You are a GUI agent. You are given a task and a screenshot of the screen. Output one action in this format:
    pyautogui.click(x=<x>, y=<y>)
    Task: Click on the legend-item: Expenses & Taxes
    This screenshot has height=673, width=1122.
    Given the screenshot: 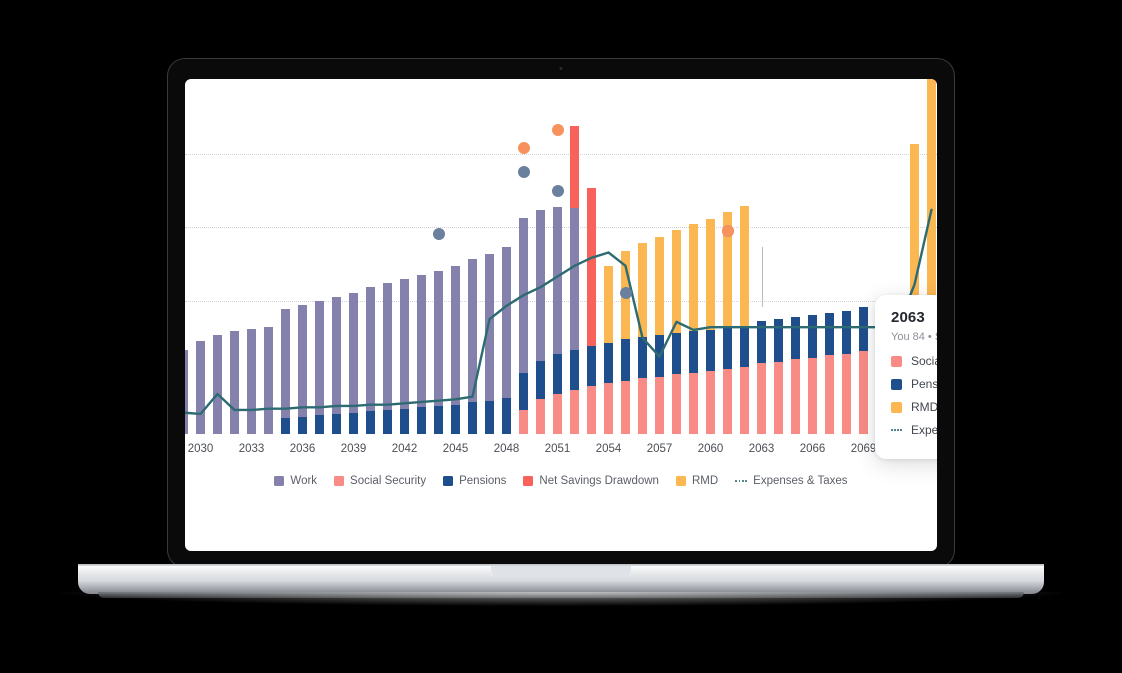 What is the action you would take?
    pyautogui.click(x=791, y=481)
    